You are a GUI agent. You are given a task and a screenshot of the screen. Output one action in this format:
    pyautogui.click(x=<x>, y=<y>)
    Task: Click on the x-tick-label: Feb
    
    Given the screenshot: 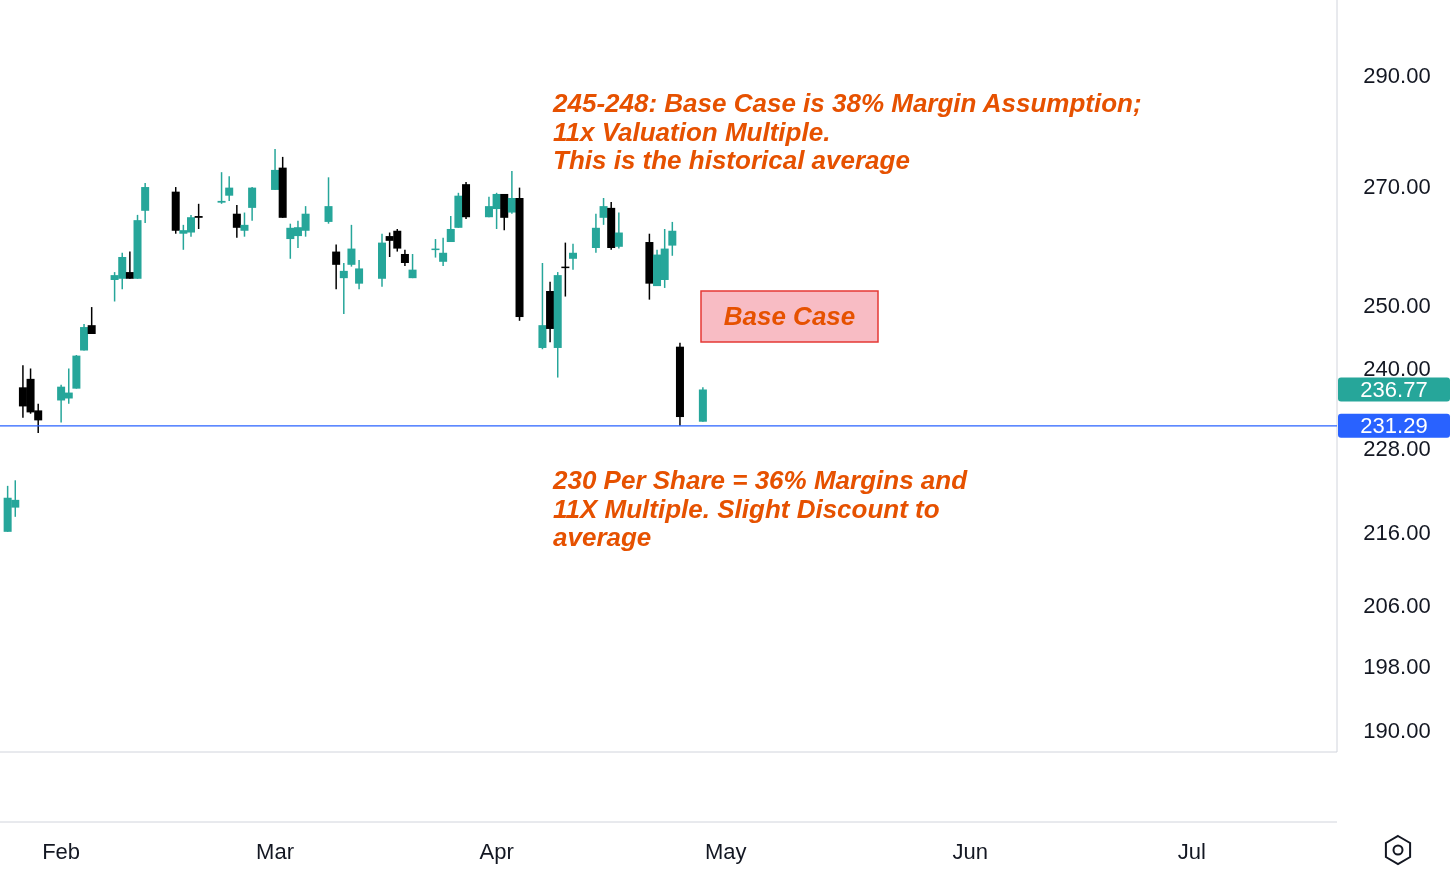 What is the action you would take?
    pyautogui.click(x=61, y=851)
    